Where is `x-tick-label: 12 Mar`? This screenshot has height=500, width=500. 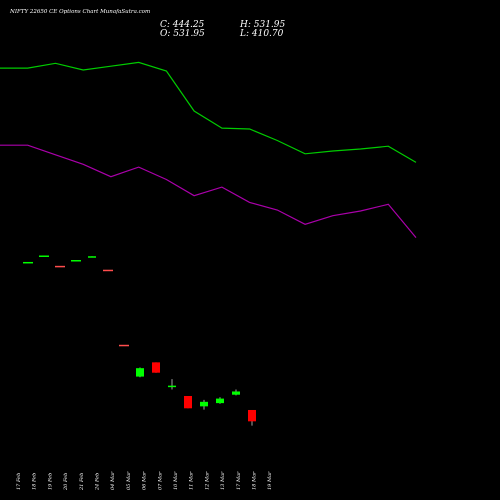 x-tick-label: 12 Mar is located at coordinates (207, 480).